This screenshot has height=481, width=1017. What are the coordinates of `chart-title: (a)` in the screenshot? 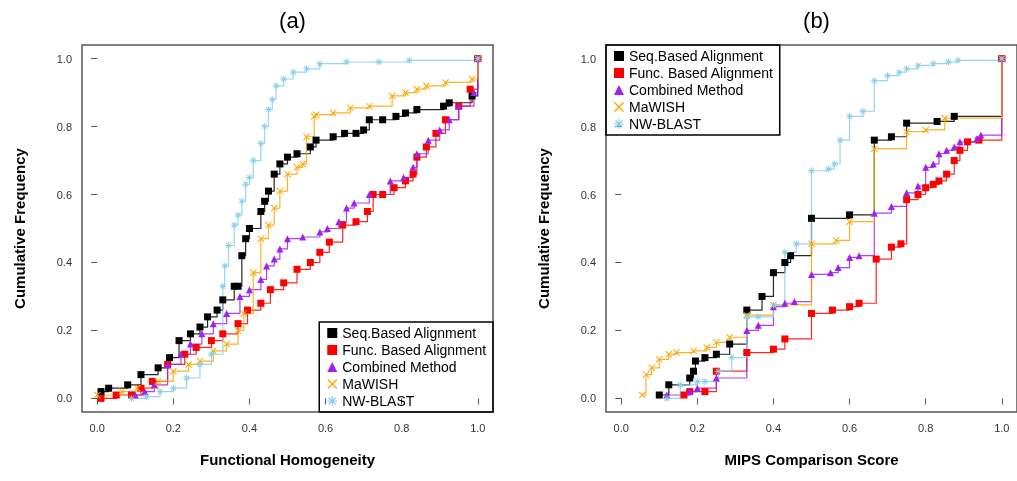 It's located at (292, 20).